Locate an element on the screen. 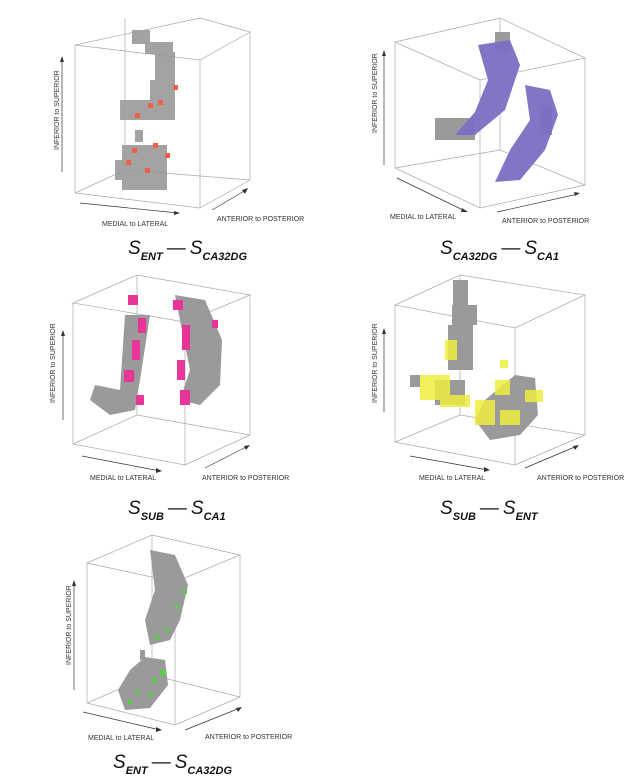 The image size is (640, 777). panel-caption: SSUB — SCA1 is located at coordinates (177, 510).